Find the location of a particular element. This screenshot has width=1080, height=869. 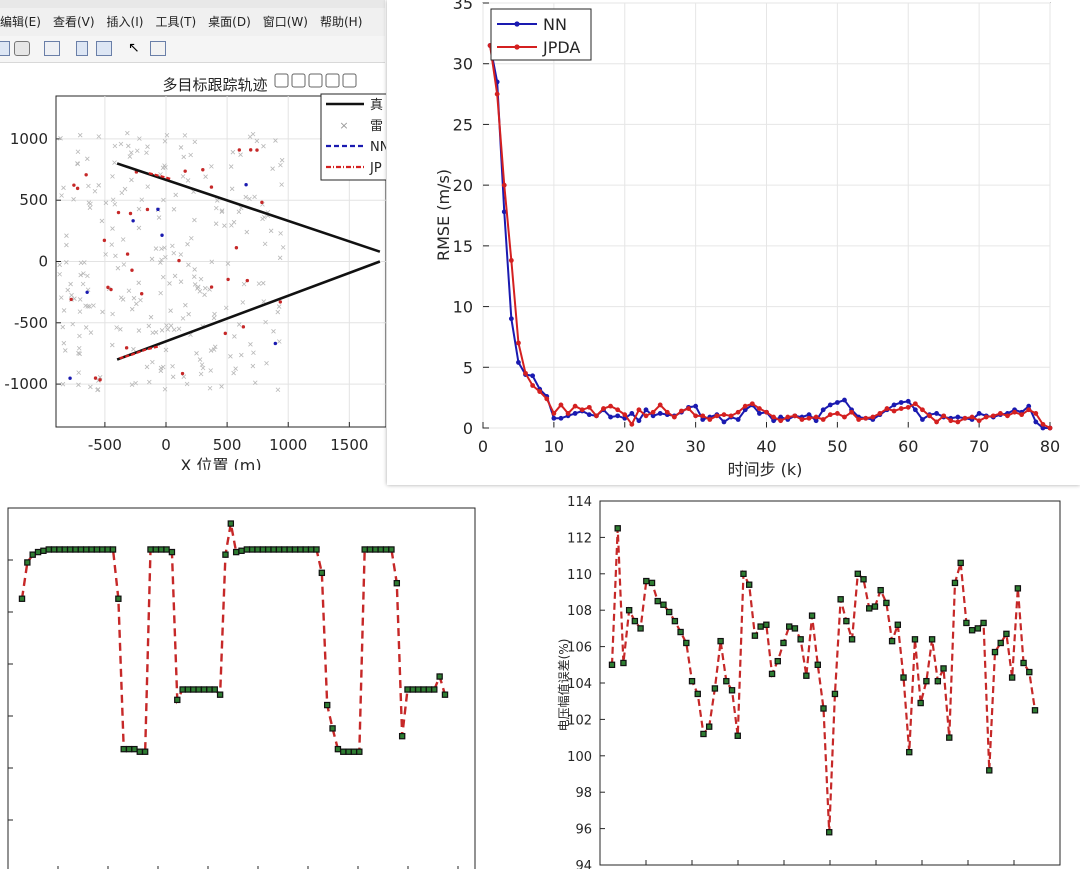

menu-desktop: 桌面(D) is located at coordinates (229, 22).